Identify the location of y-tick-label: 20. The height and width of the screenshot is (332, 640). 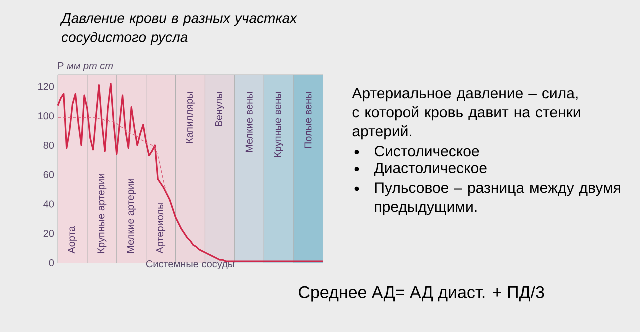
(49, 234).